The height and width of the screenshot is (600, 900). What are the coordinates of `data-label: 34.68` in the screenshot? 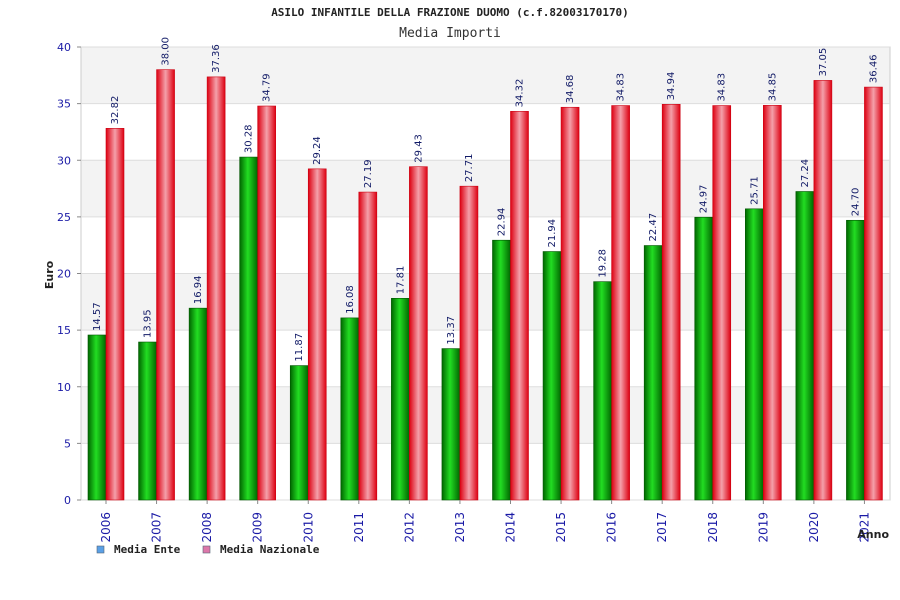 It's located at (570, 89).